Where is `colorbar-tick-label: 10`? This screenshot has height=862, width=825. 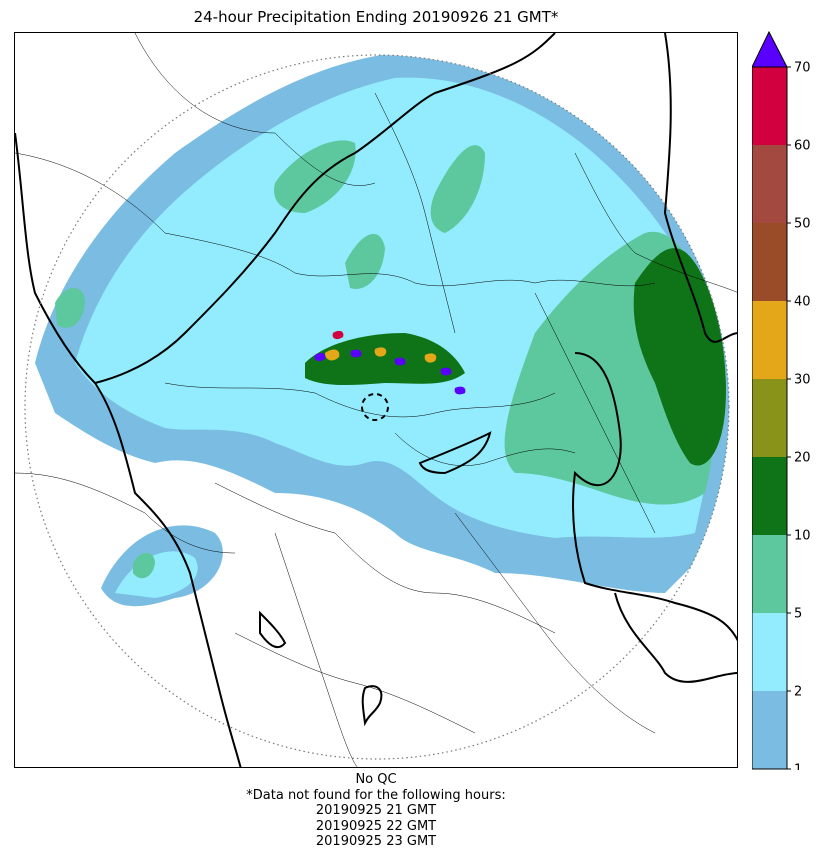 colorbar-tick-label: 10 is located at coordinates (802, 536).